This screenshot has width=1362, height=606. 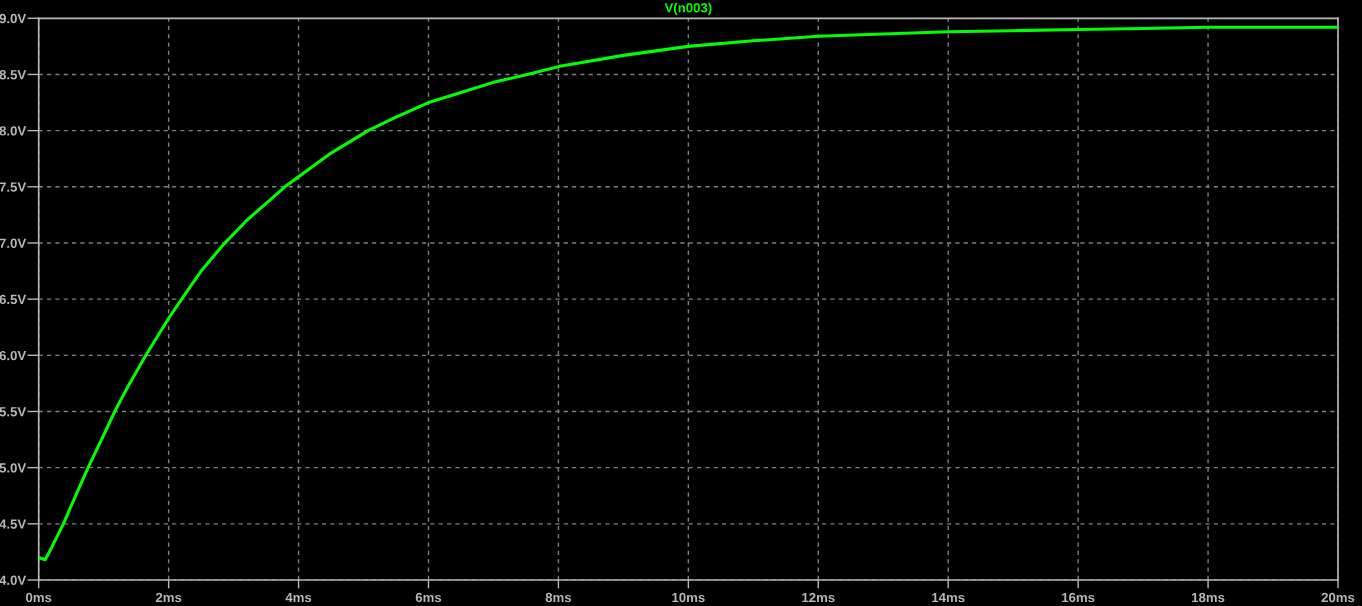 I want to click on x-tick-label: 2ms, so click(x=168, y=597).